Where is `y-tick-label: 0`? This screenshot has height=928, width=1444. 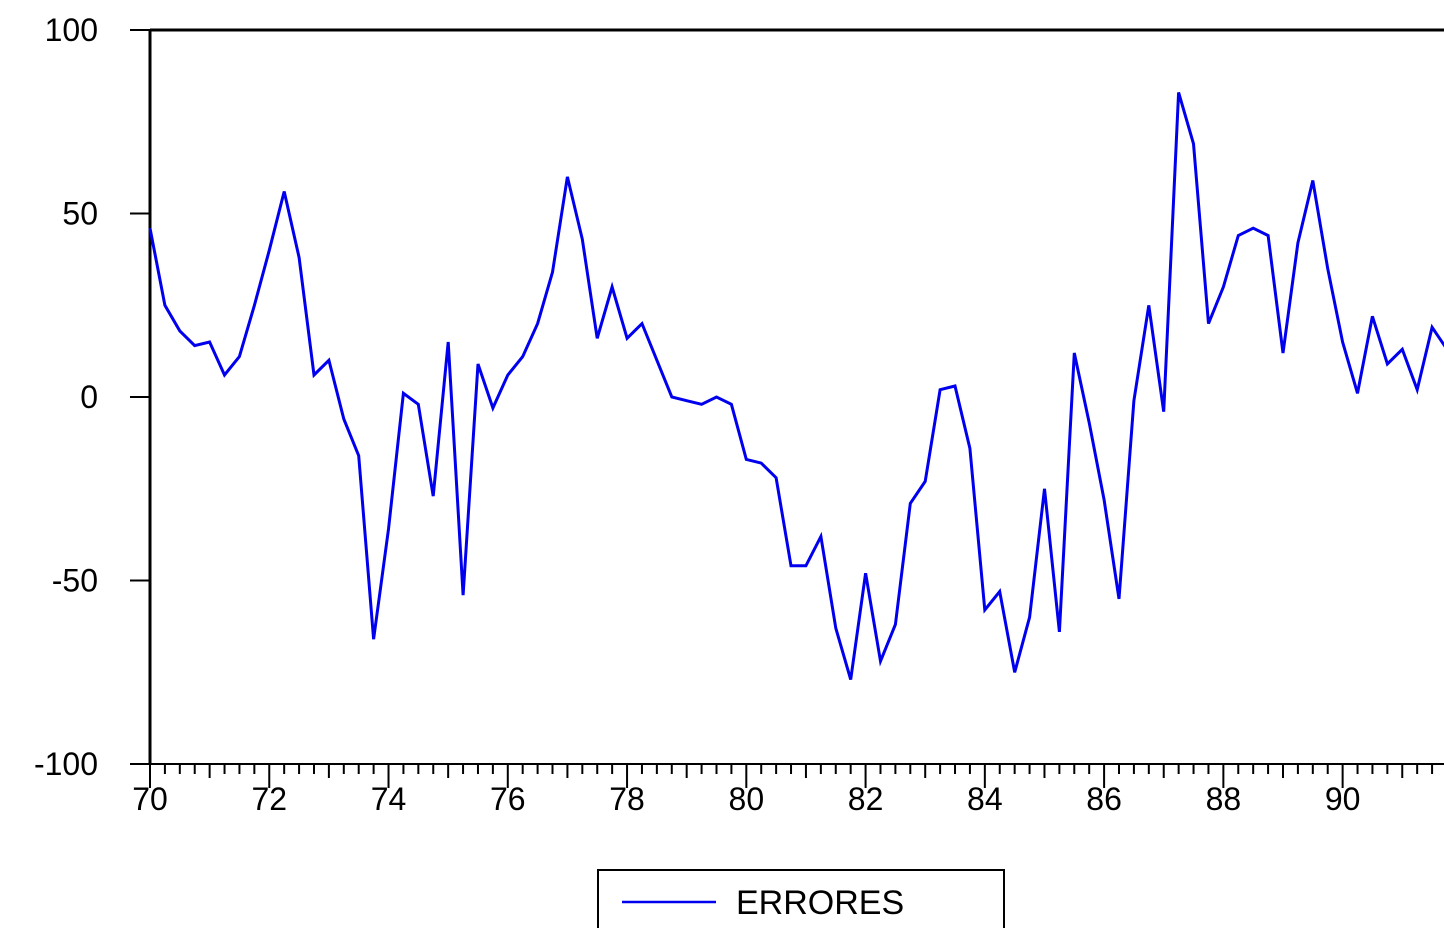
y-tick-label: 0 is located at coordinates (89, 397).